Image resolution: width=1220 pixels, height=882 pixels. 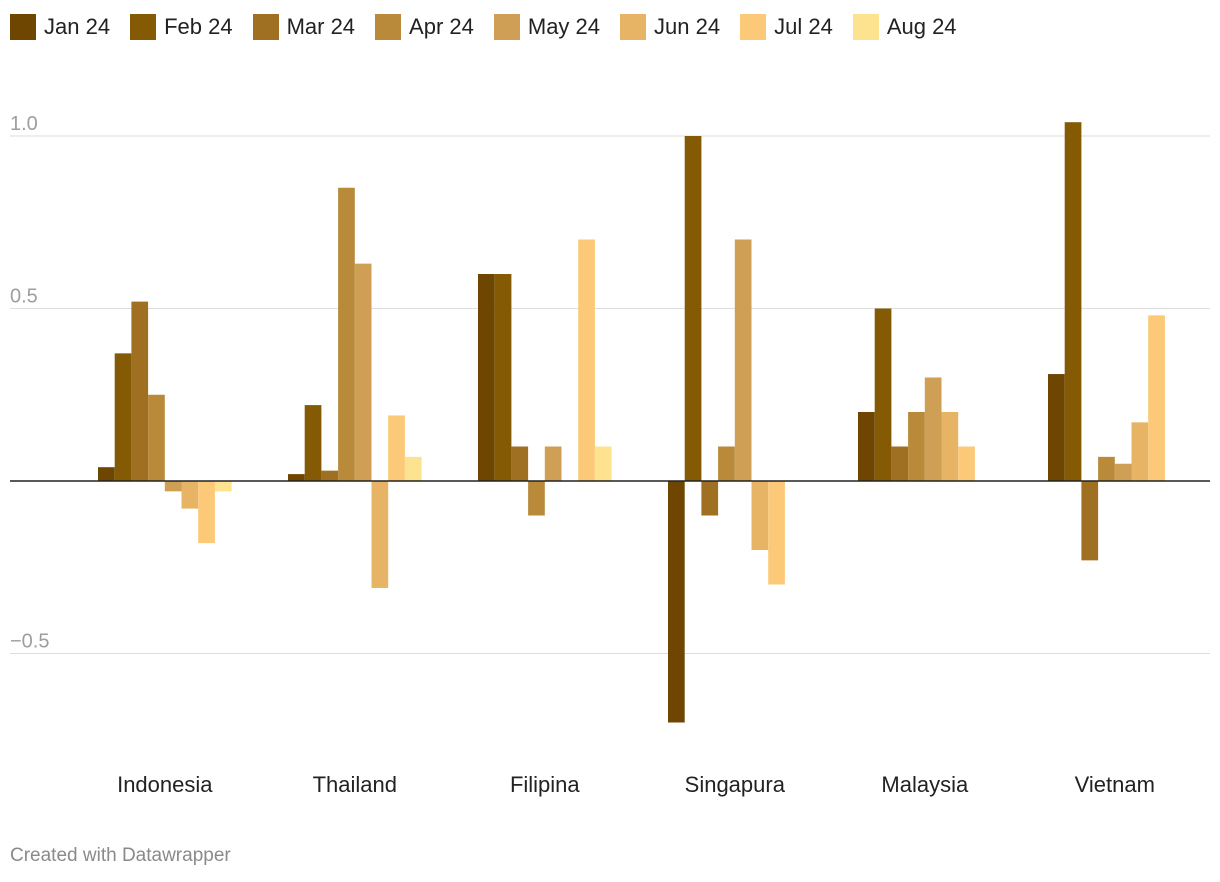 What do you see at coordinates (687, 26) in the screenshot?
I see `legend-label: Jun 24` at bounding box center [687, 26].